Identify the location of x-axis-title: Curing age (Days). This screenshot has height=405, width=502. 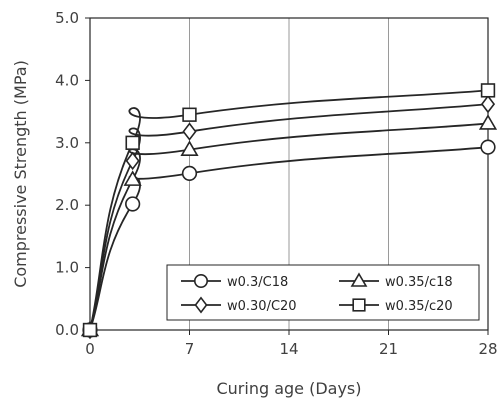
(288, 388).